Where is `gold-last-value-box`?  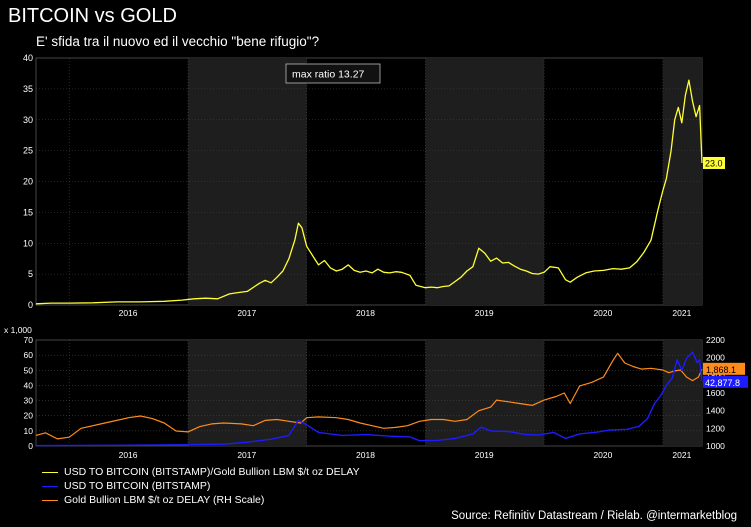 gold-last-value-box is located at coordinates (724, 368).